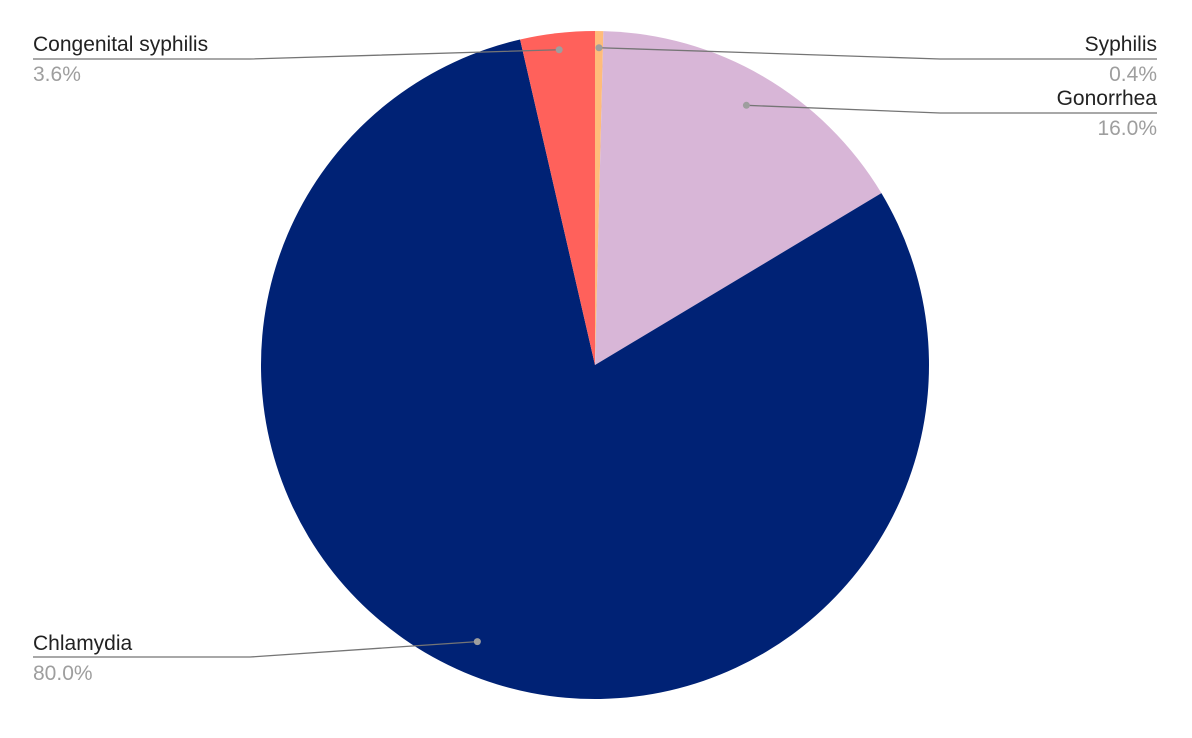  Describe the element at coordinates (599, 198) in the screenshot. I see `pie-slice-syphilis` at that location.